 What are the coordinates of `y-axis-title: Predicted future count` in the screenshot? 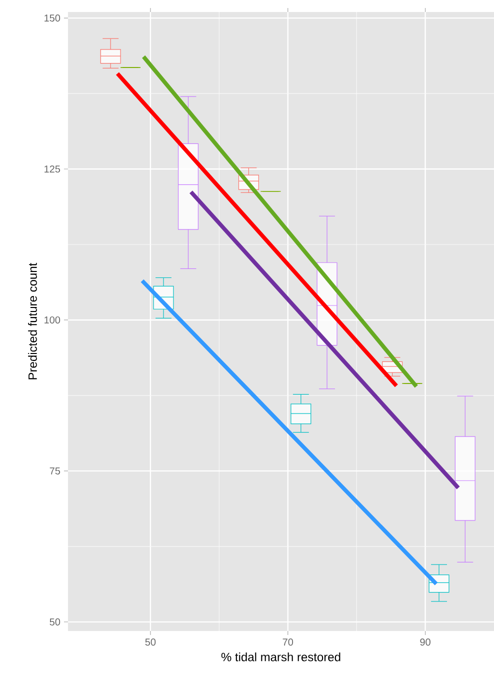 It's located at (32, 321).